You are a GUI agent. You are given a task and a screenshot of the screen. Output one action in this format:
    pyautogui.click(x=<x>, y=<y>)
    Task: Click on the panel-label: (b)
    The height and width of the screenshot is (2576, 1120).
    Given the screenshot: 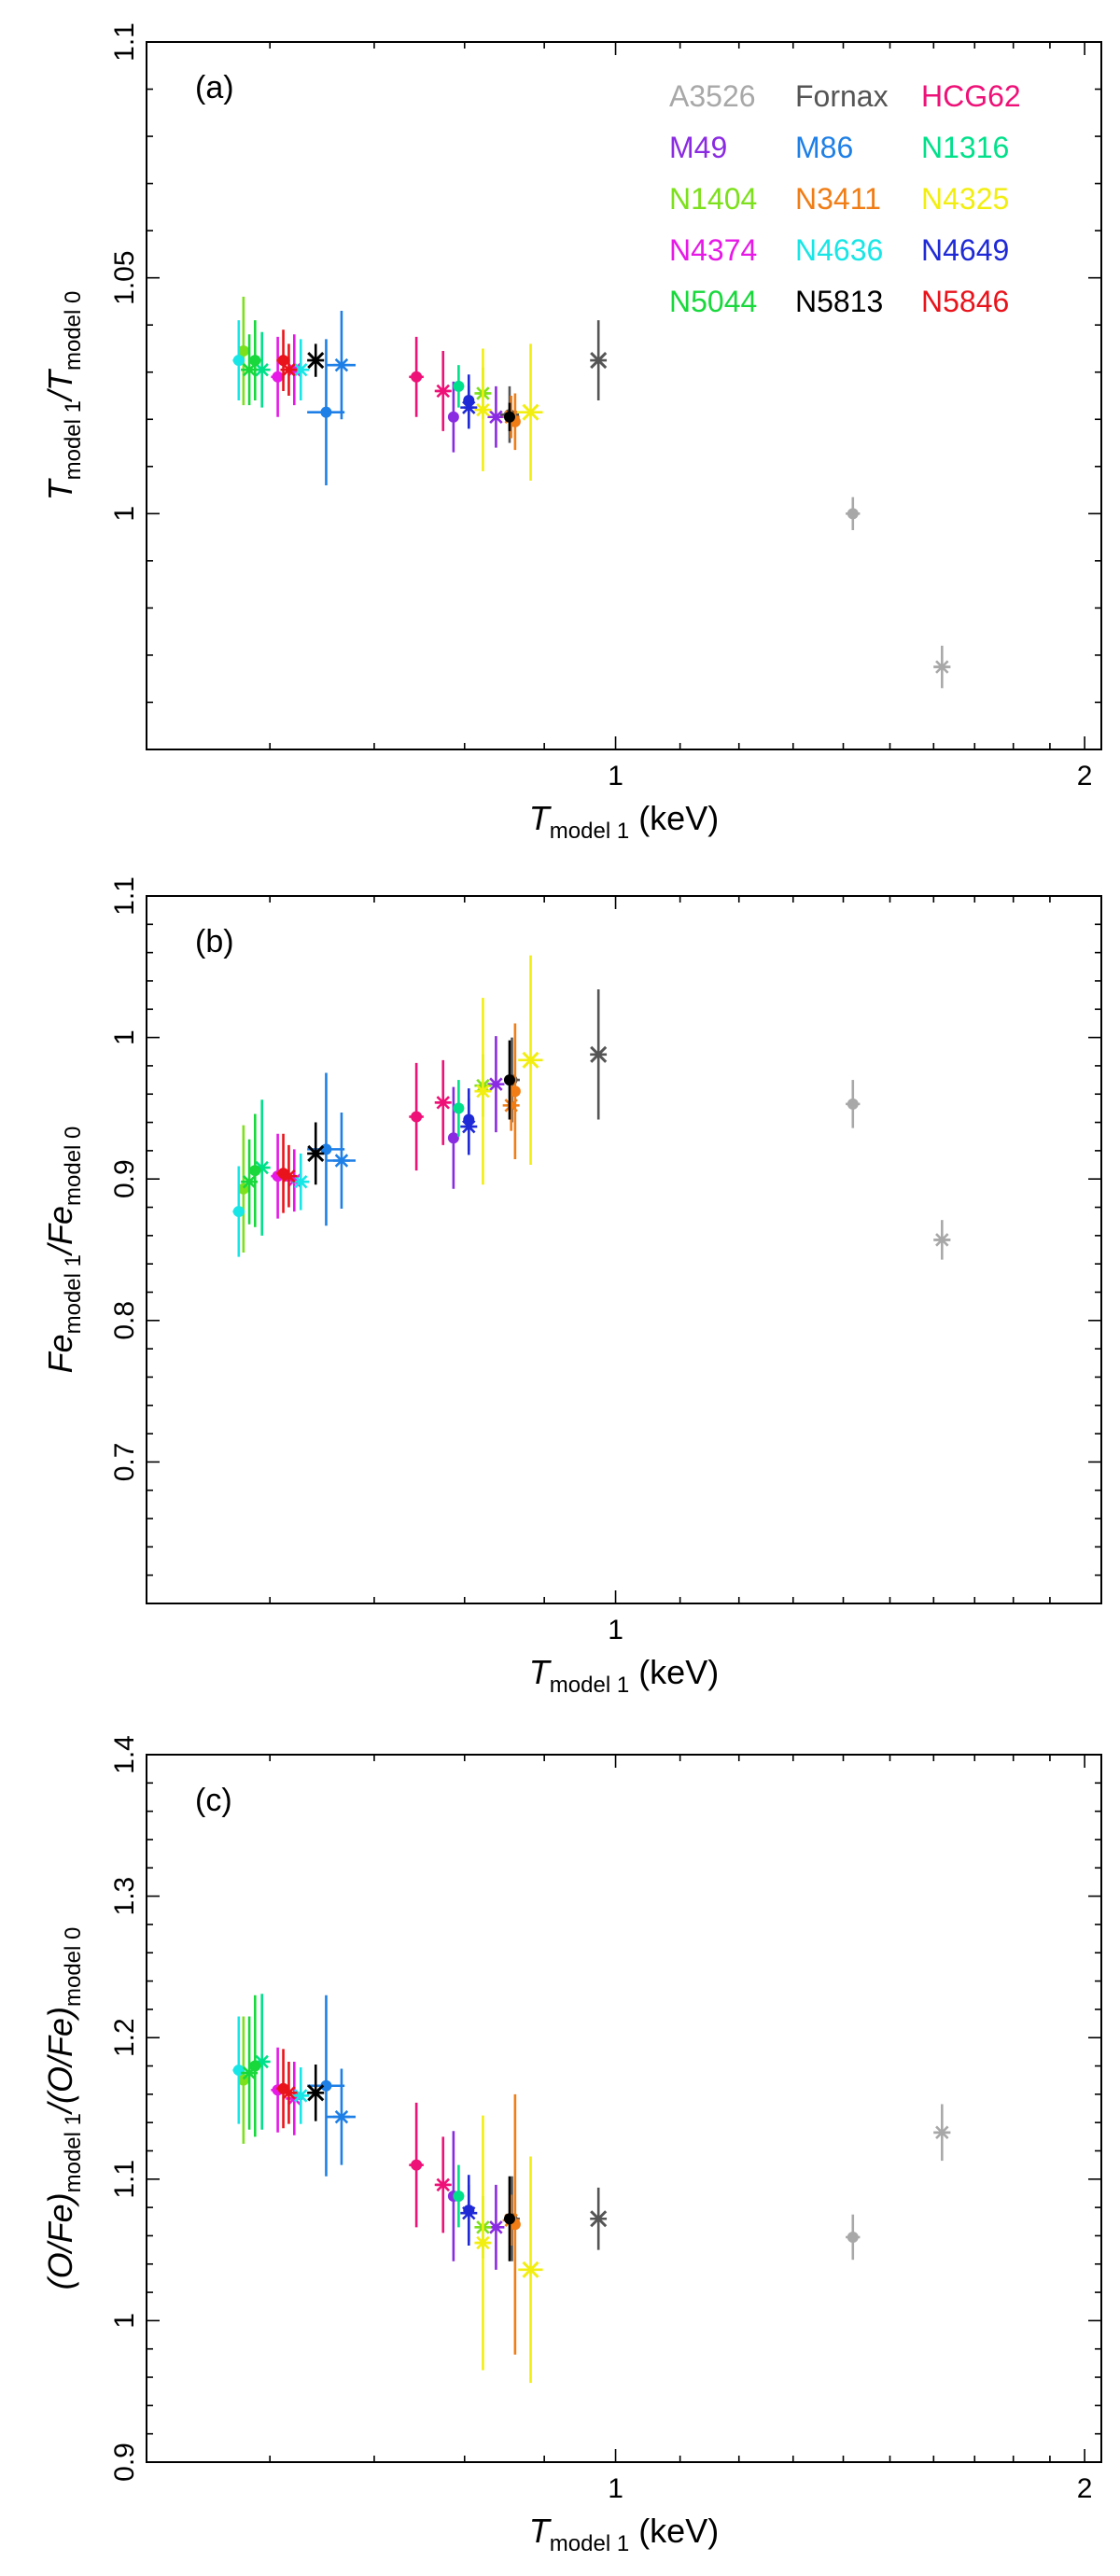 What is the action you would take?
    pyautogui.click(x=214, y=941)
    